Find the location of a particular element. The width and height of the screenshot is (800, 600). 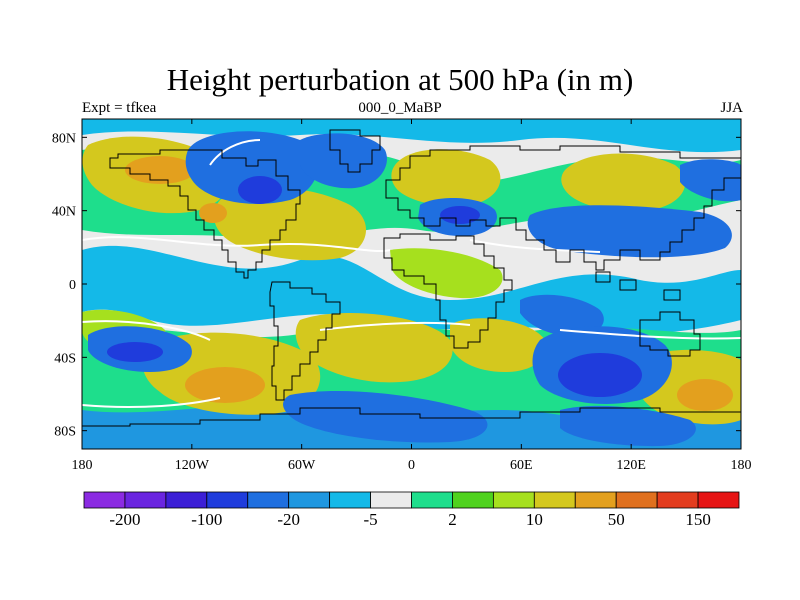

australia-south-core is located at coordinates (705, 395).